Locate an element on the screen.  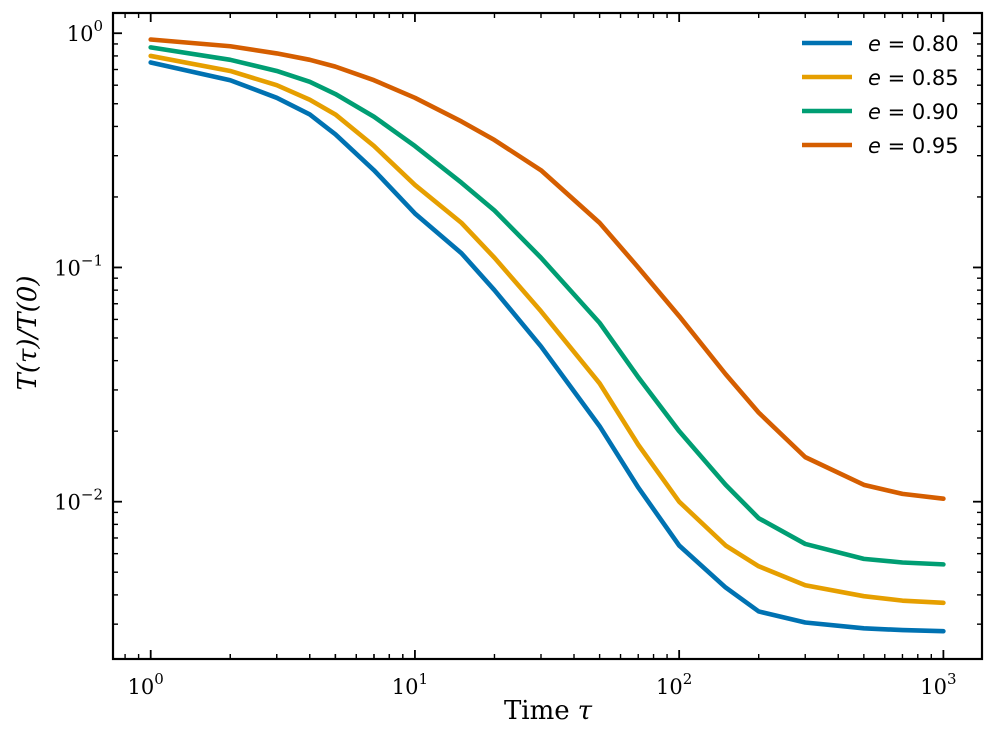
y-axis-label: T(τ)/T(0) is located at coordinates (28, 333).